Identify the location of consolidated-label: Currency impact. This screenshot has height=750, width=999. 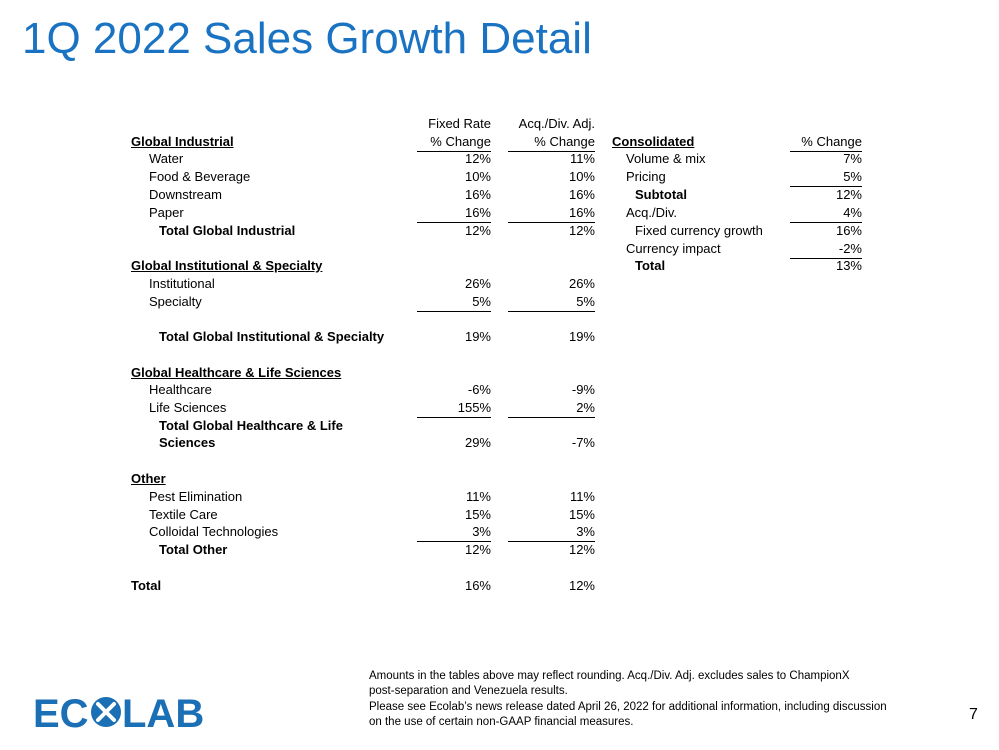
(673, 248).